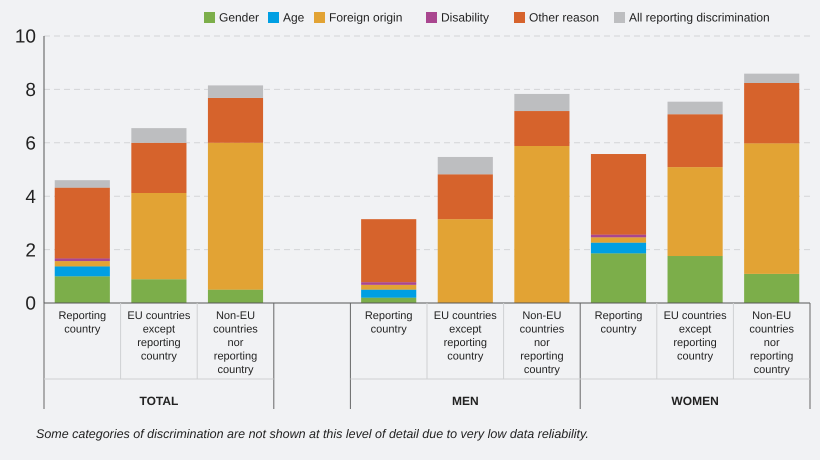 The height and width of the screenshot is (460, 820). I want to click on text: WOMEN, so click(695, 401).